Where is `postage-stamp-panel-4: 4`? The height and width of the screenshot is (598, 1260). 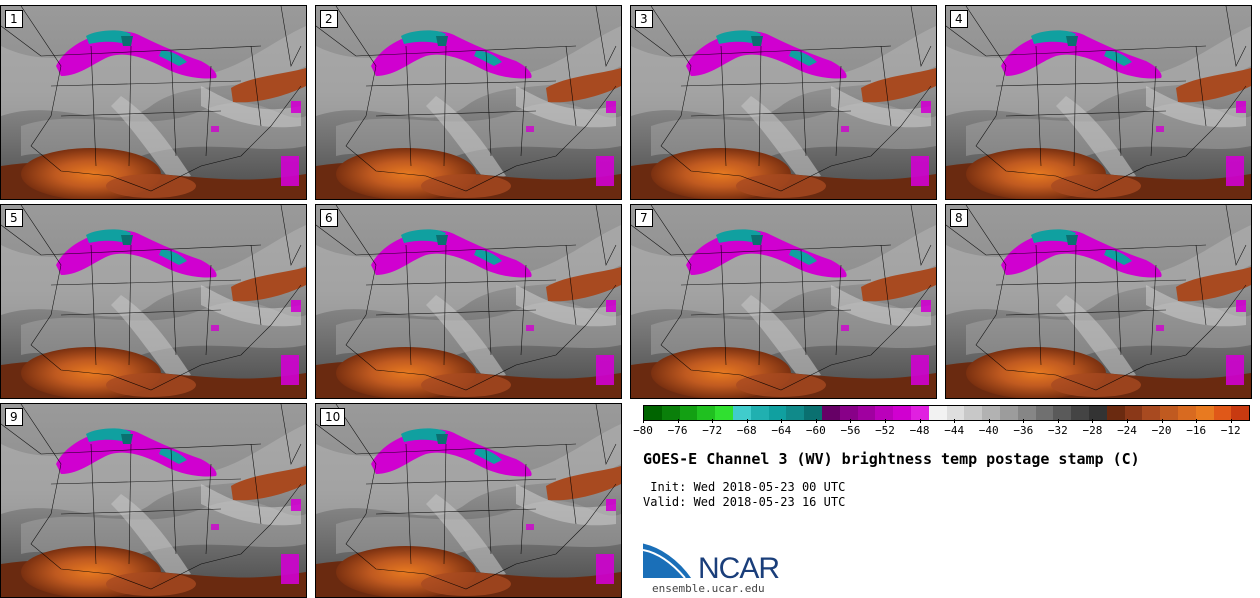 postage-stamp-panel-4: 4 is located at coordinates (1098, 102).